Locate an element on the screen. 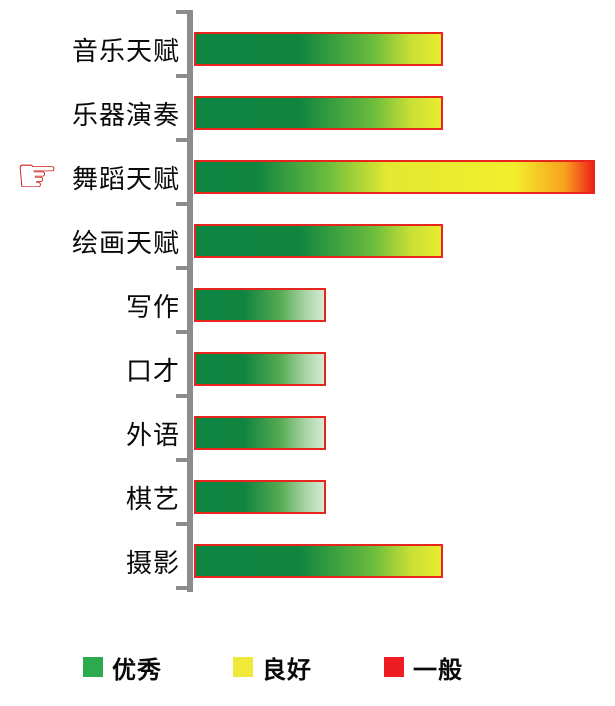 Image resolution: width=615 pixels, height=706 pixels. legend-label: 一般 is located at coordinates (438, 670).